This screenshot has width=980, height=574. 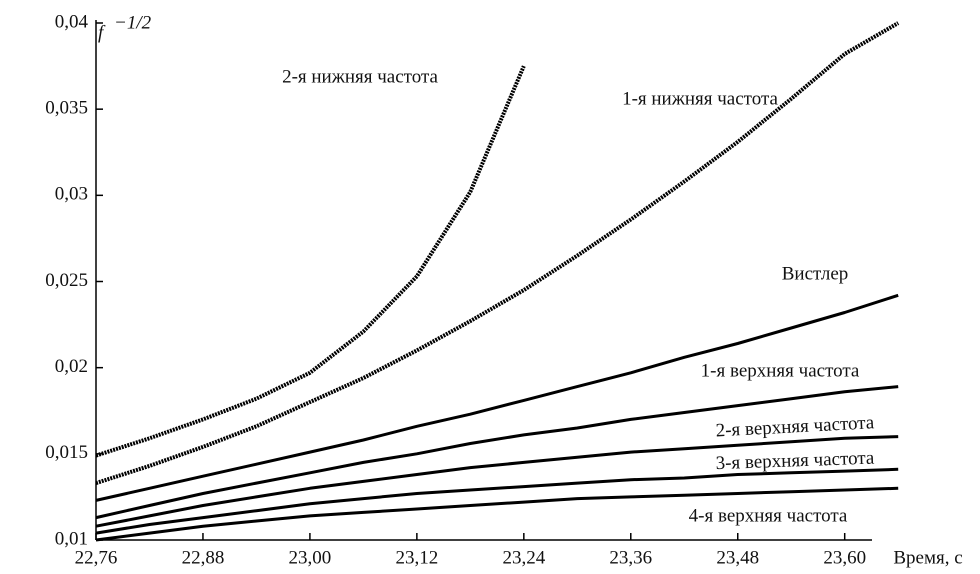 I want to click on y-tick-label: 0,04, so click(x=72, y=21).